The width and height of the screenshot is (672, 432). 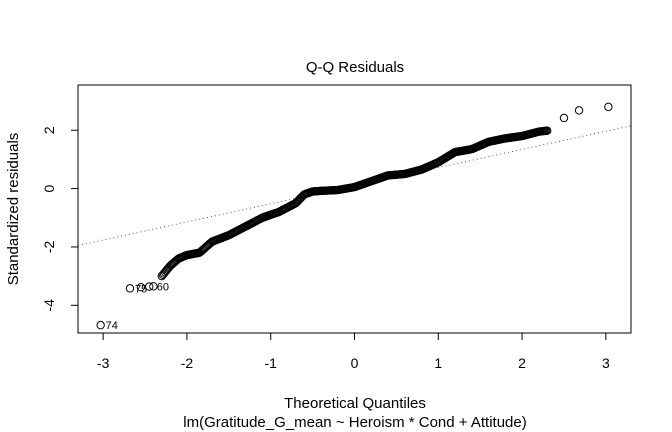 What do you see at coordinates (60, 219) in the screenshot?
I see `y-axis: -4 -2 0 2` at bounding box center [60, 219].